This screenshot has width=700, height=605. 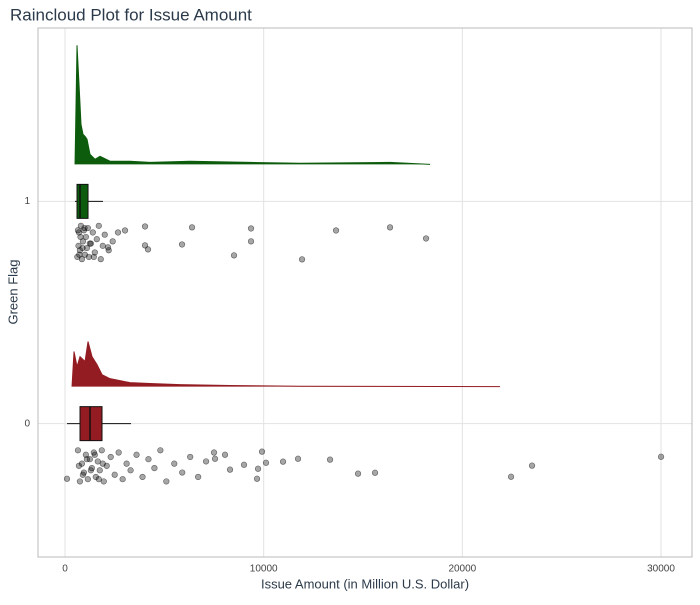 What do you see at coordinates (365, 583) in the screenshot?
I see `x-axis-label: Issue Amount (in Million U.S. Dollar)` at bounding box center [365, 583].